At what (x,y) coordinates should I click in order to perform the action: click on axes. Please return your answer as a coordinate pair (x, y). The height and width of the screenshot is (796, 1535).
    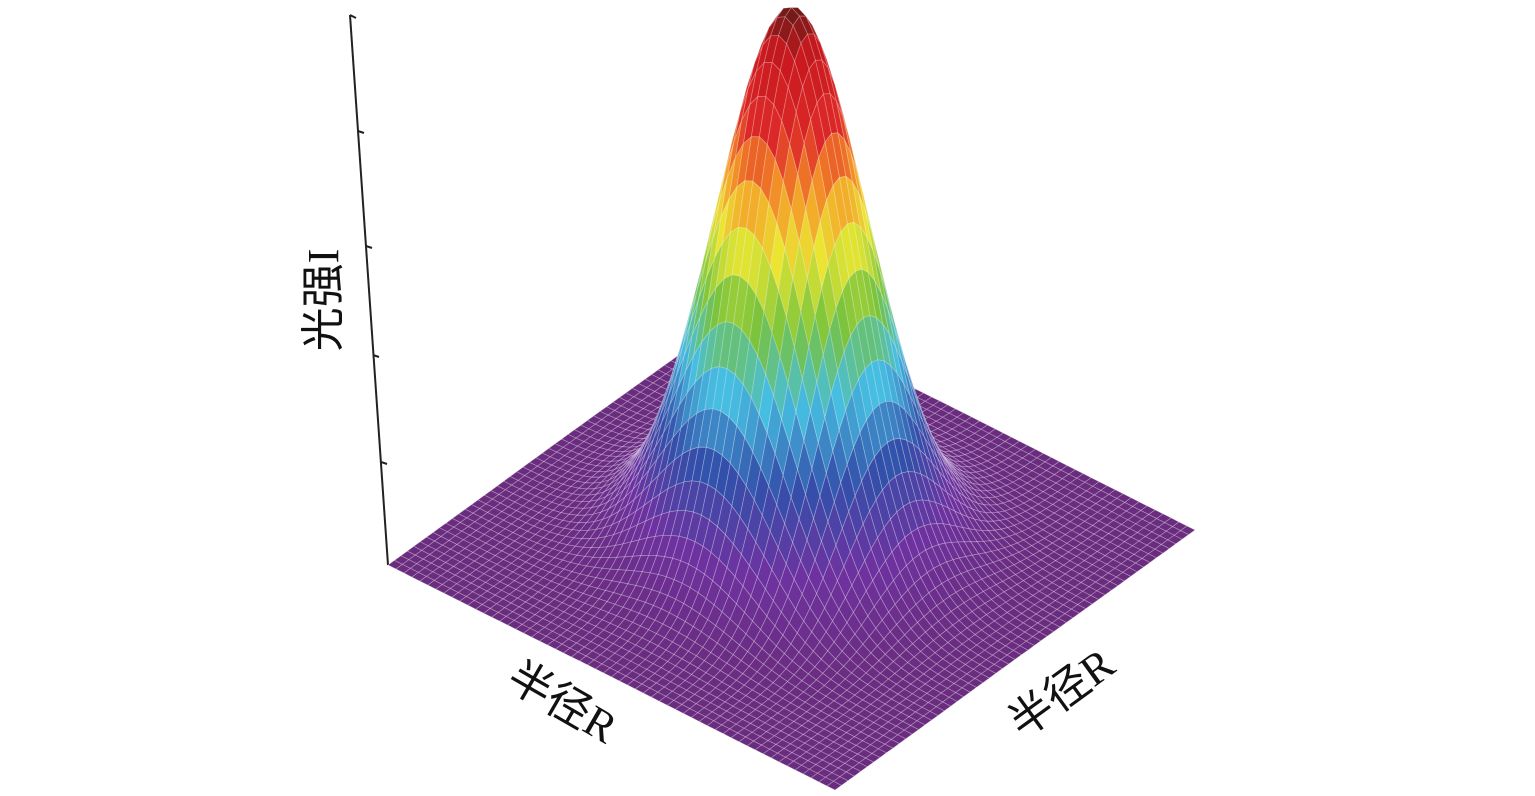
    Looking at the image, I should click on (369, 290).